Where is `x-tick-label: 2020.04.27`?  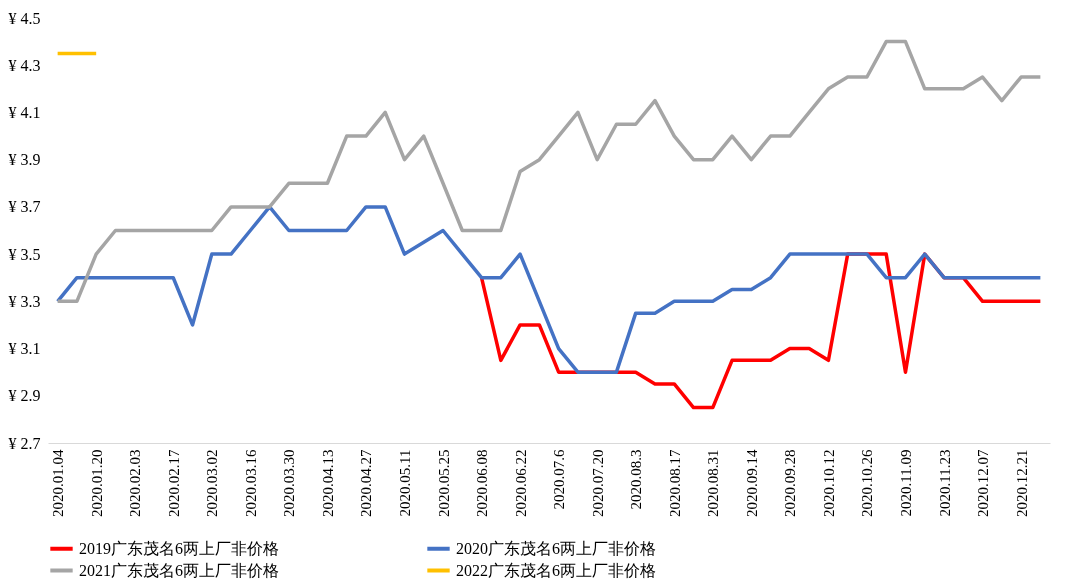 x-tick-label: 2020.04.27 is located at coordinates (366, 483).